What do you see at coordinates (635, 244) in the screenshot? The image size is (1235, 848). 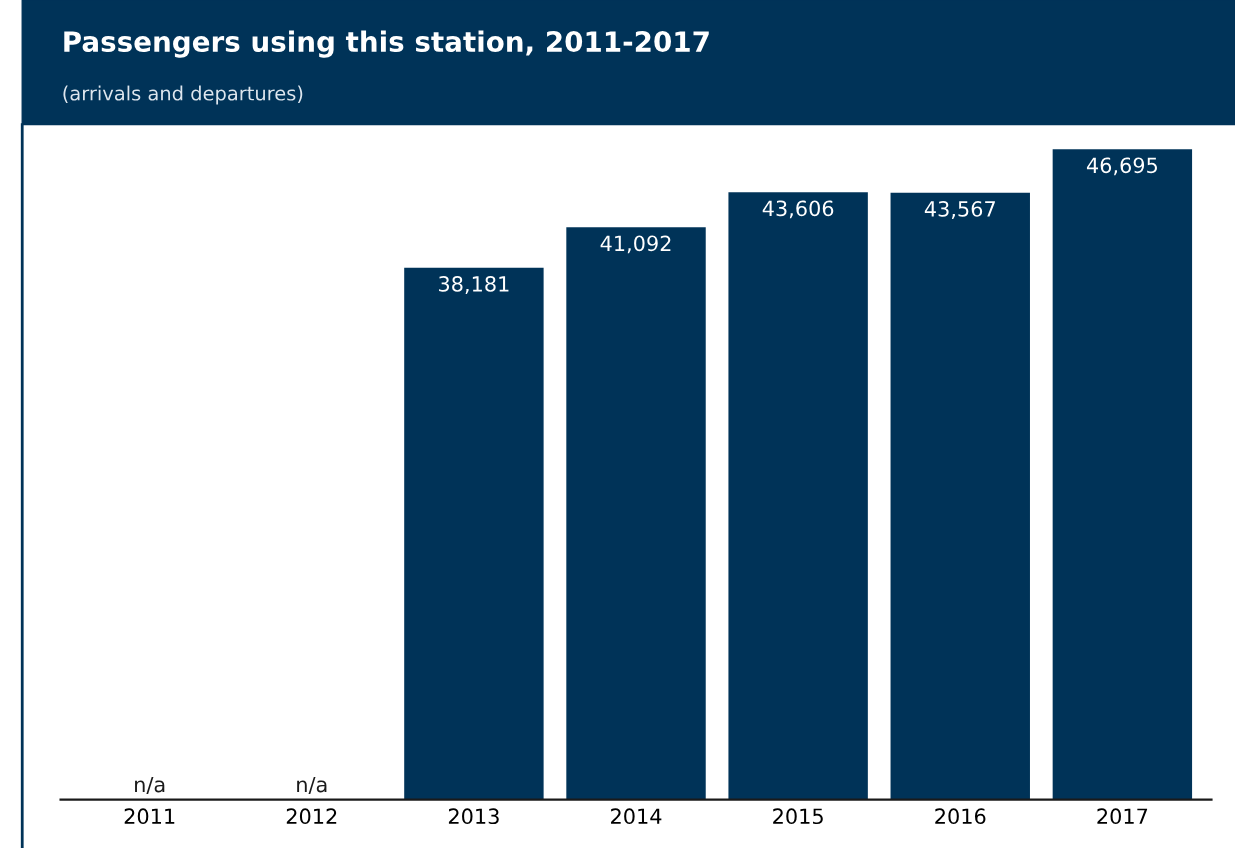 I see `data-label: 41,092` at bounding box center [635, 244].